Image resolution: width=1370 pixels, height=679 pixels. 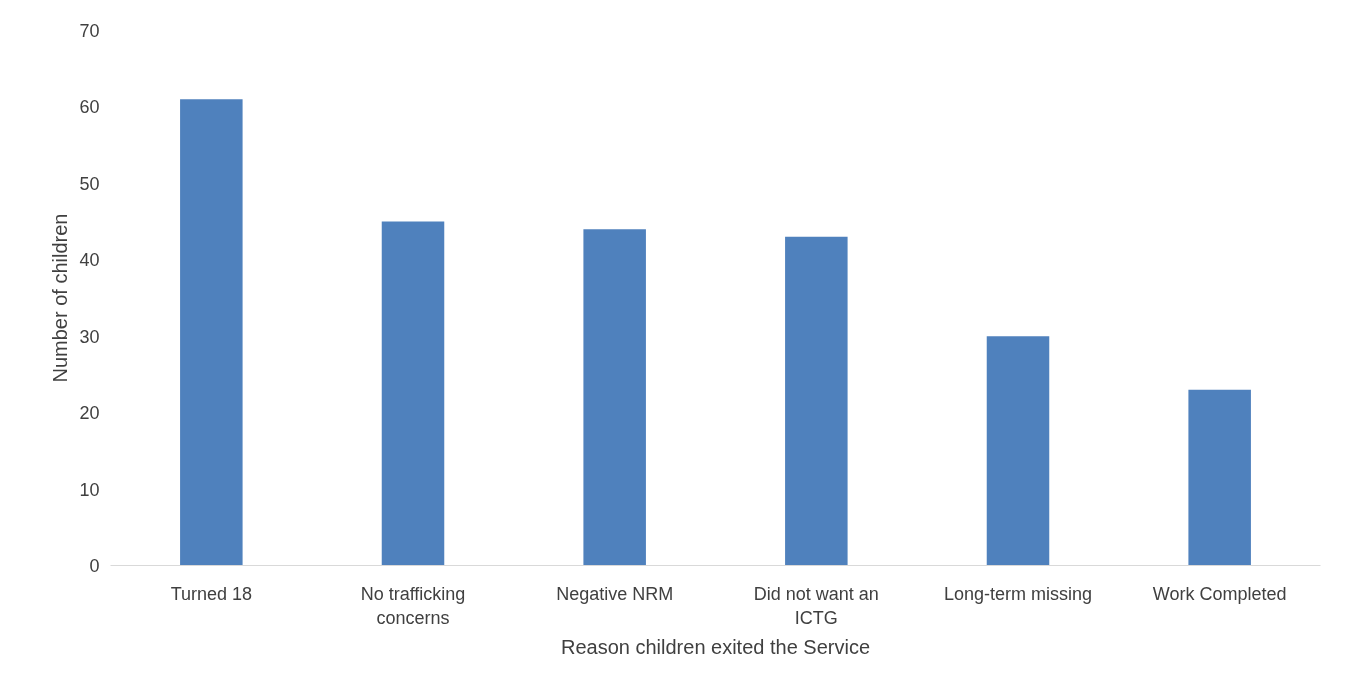 What do you see at coordinates (89, 107) in the screenshot?
I see `y-tick-label: 60` at bounding box center [89, 107].